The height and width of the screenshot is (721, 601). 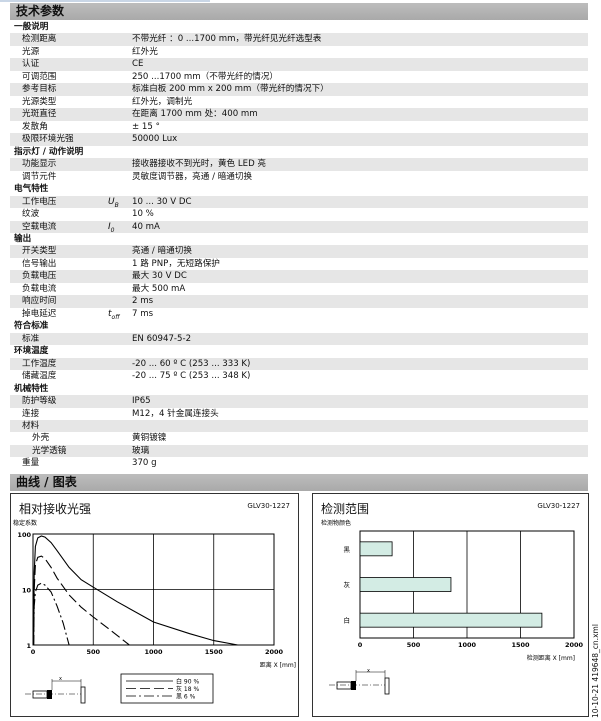 I want to click on spec-row: 工作电压 UB 10 ... 30 V DC, so click(x=299, y=201).